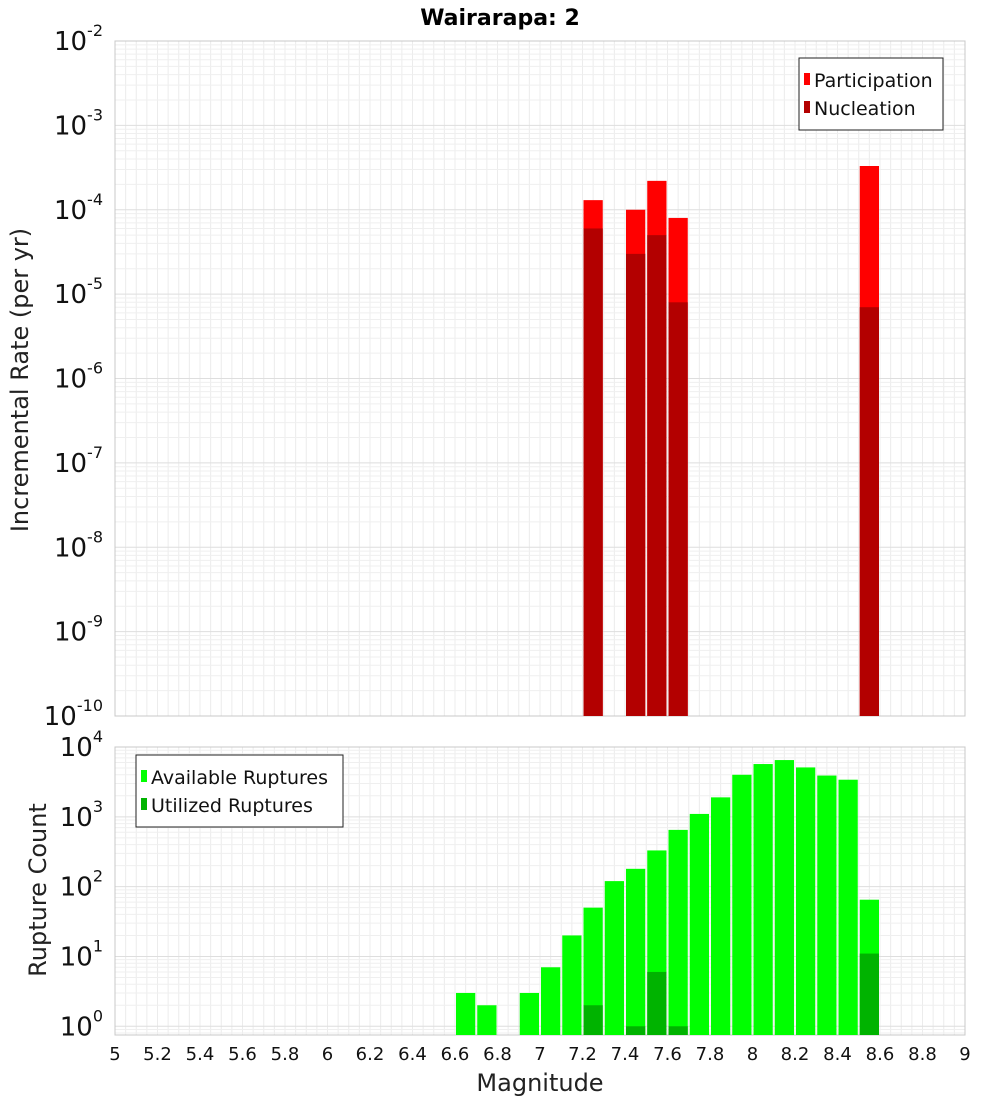 The image size is (1000, 1100). Describe the element at coordinates (232, 806) in the screenshot. I see `legend-item: Utilized Ruptures` at that location.